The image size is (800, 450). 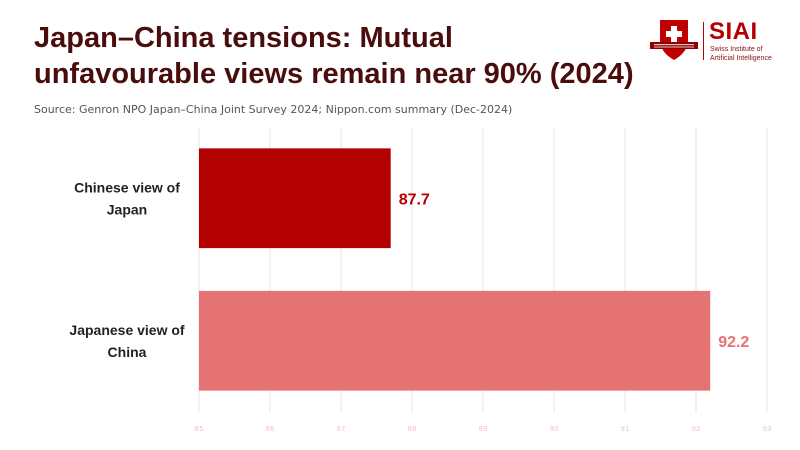 What do you see at coordinates (703, 41) in the screenshot?
I see `logo-divider` at bounding box center [703, 41].